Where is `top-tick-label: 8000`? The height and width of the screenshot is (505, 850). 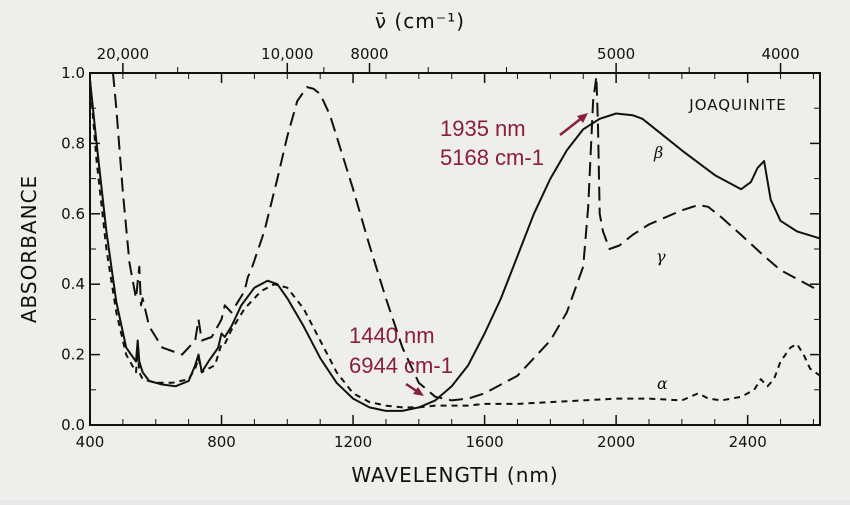
top-tick-label: 8000 is located at coordinates (369, 54).